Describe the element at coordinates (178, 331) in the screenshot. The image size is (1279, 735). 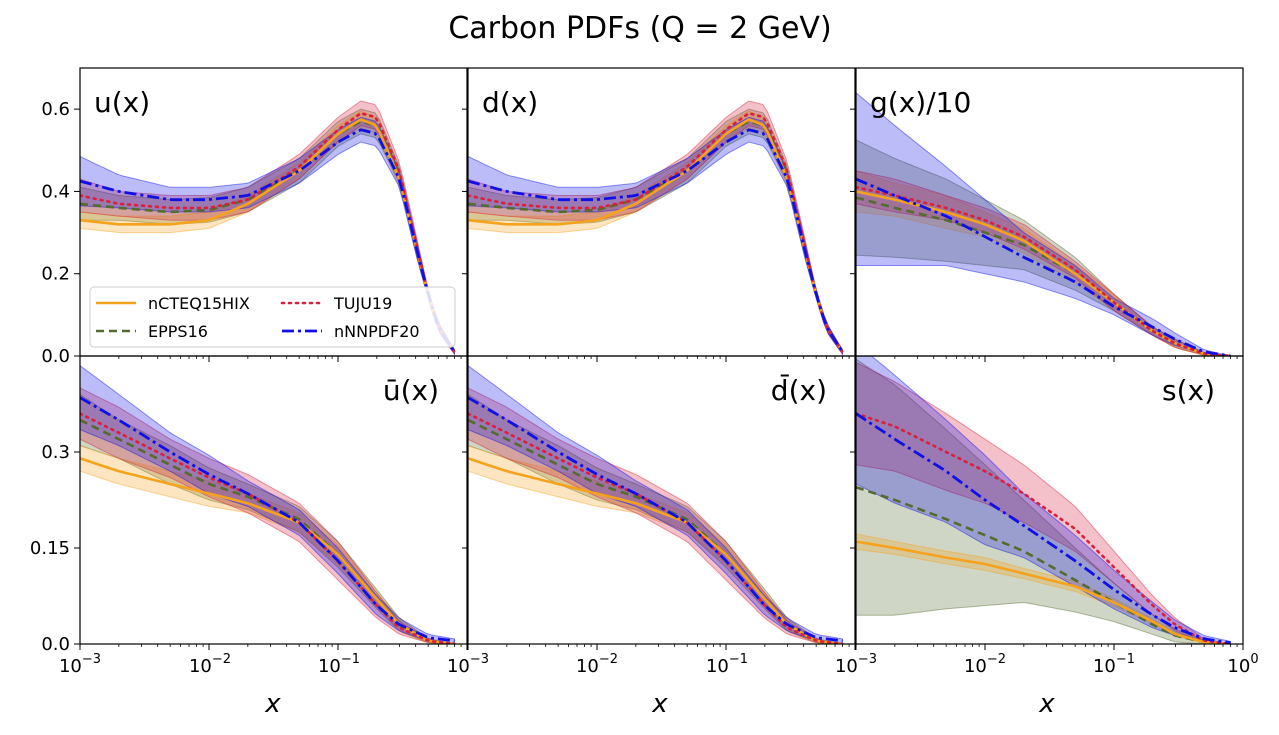
I see `legend-label-EPPS16: EPPS16` at that location.